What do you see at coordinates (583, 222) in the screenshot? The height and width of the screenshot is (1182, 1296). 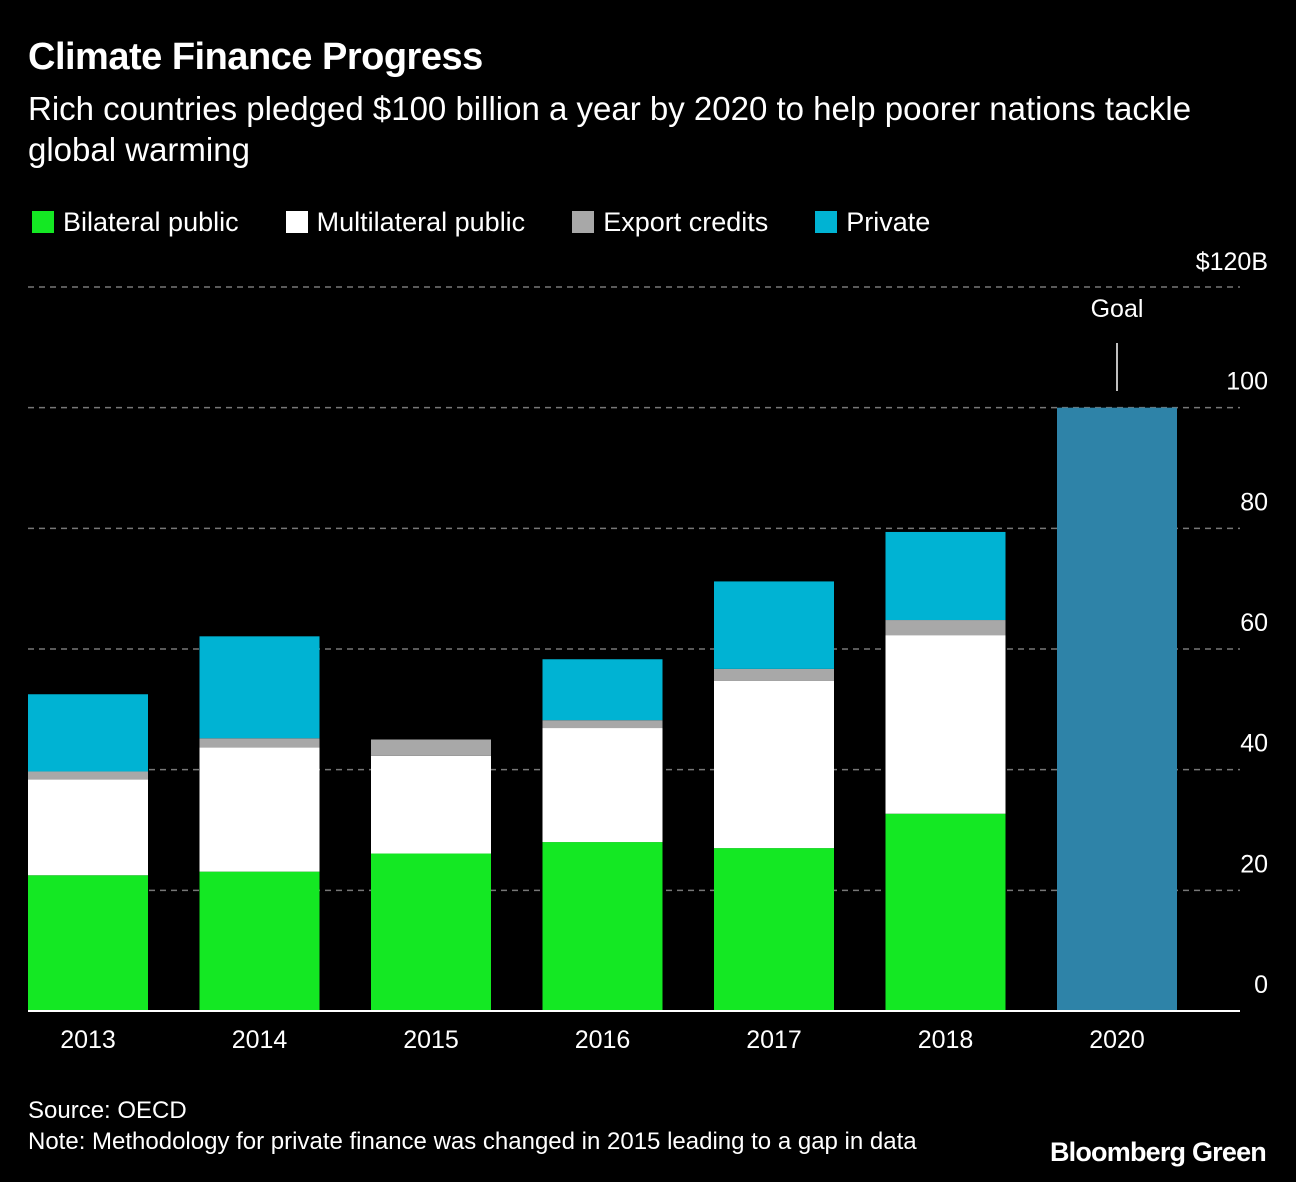 I see `legend-swatch-export` at bounding box center [583, 222].